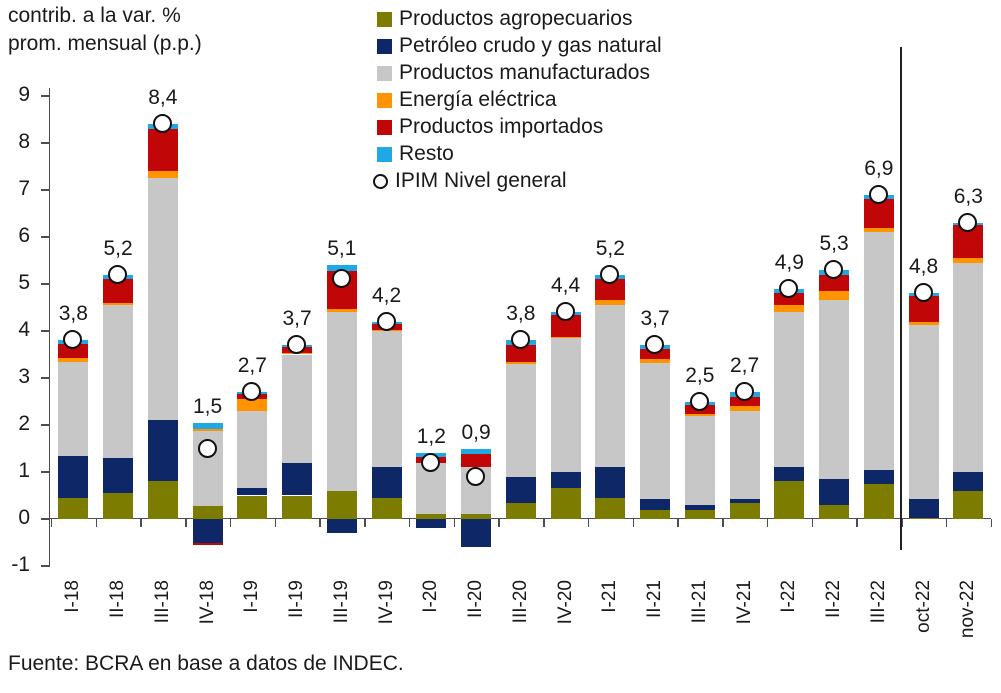 This screenshot has width=1001, height=693. I want to click on legend-swatch-energia-electrica-icon, so click(384, 100).